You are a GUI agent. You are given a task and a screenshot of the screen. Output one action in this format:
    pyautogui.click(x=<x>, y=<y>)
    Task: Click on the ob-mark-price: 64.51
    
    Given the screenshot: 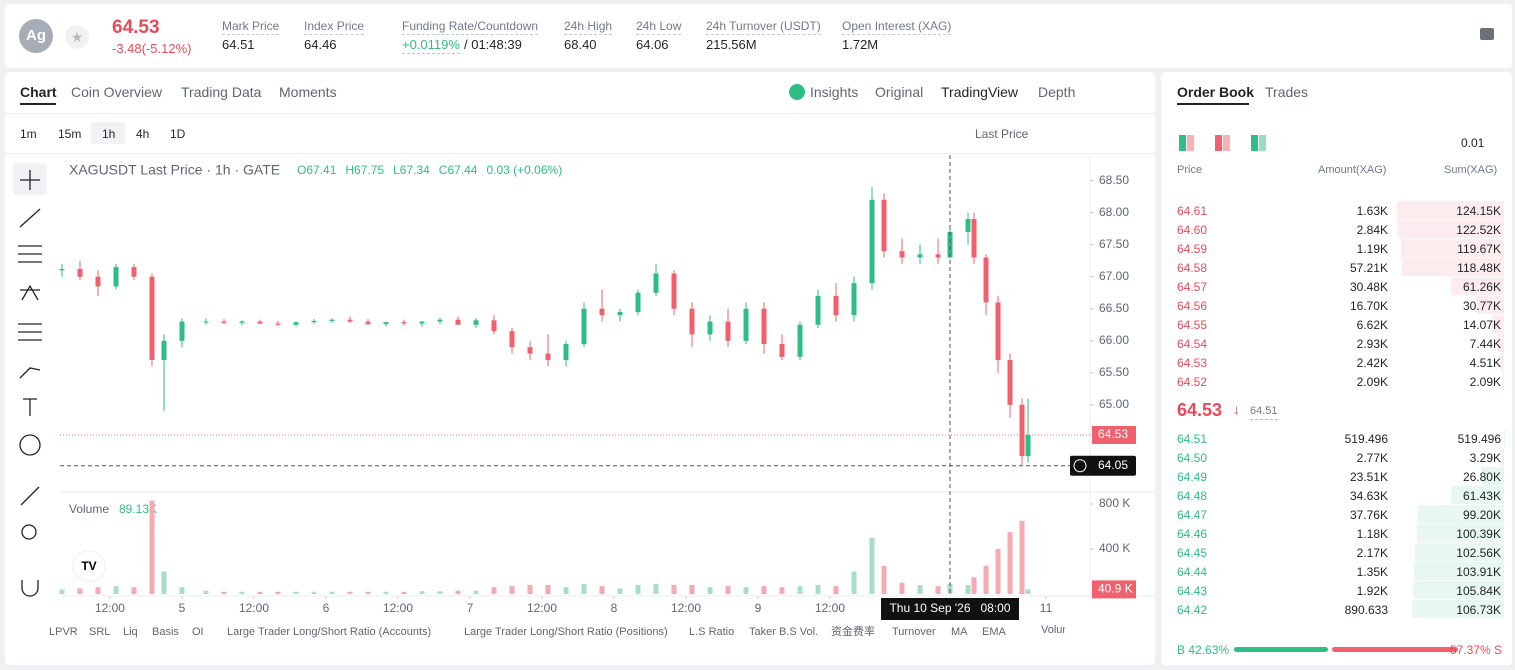 What is the action you would take?
    pyautogui.click(x=1264, y=411)
    